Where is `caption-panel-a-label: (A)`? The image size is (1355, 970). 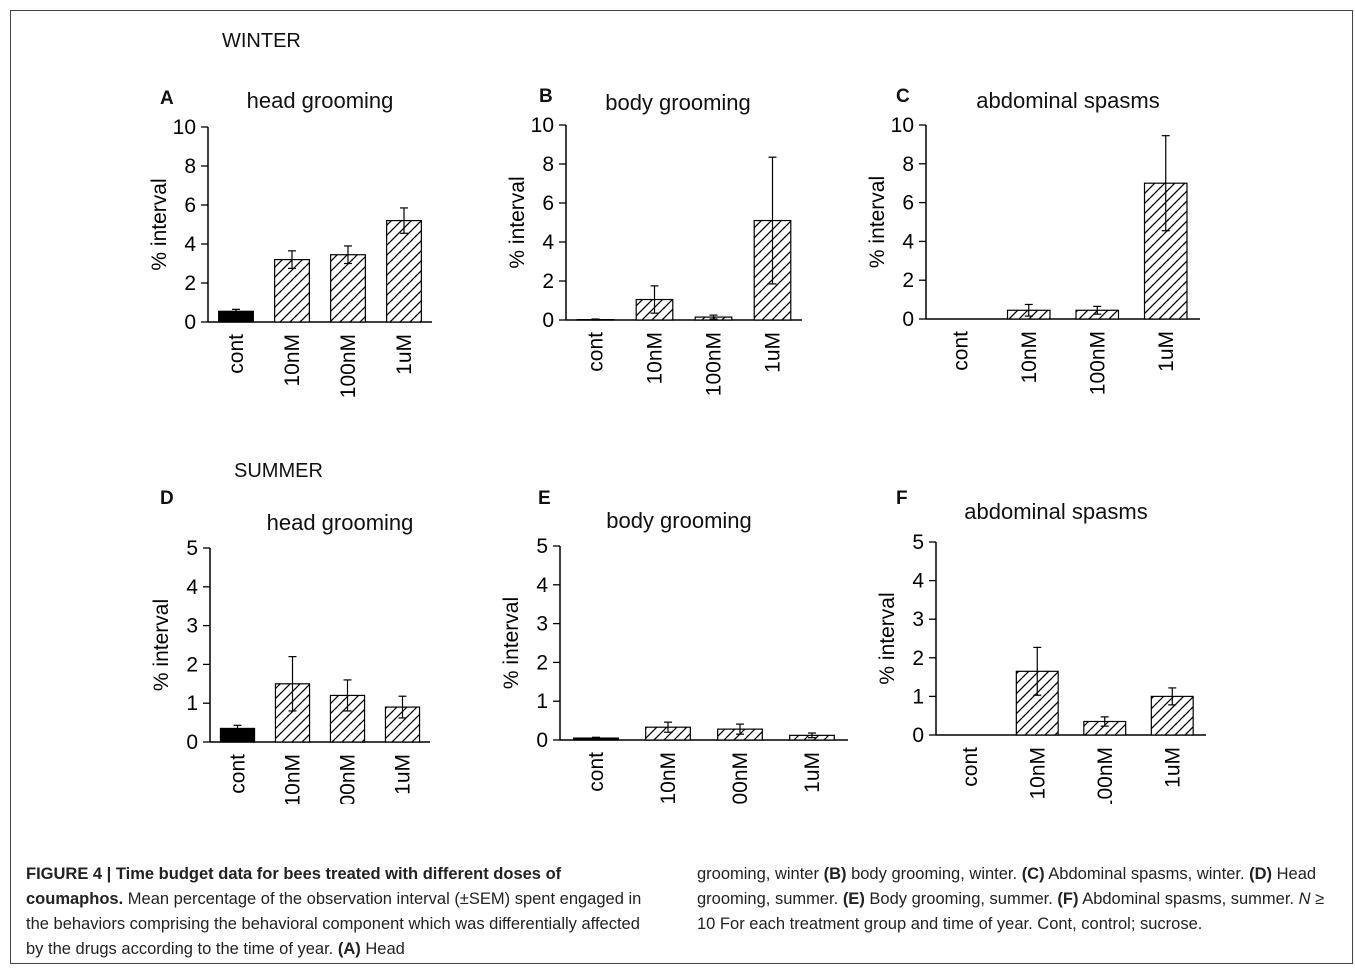
caption-panel-a-label: (A) is located at coordinates (349, 949).